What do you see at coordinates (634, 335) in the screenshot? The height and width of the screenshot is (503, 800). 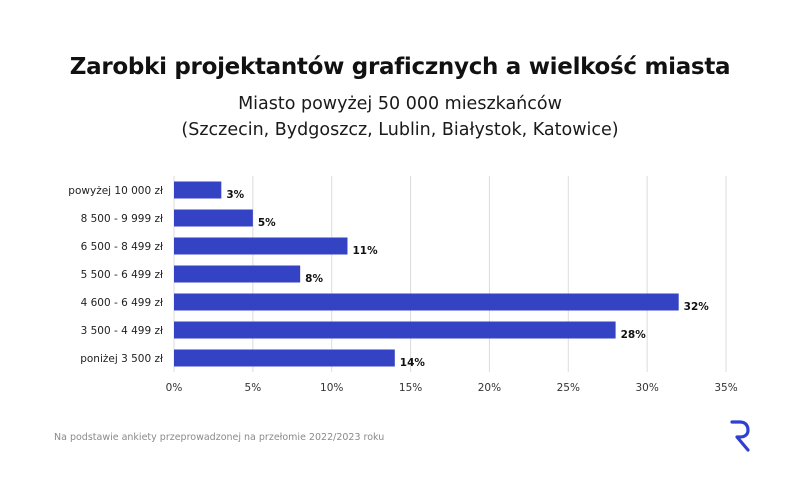 I see `data-label: 28%` at bounding box center [634, 335].